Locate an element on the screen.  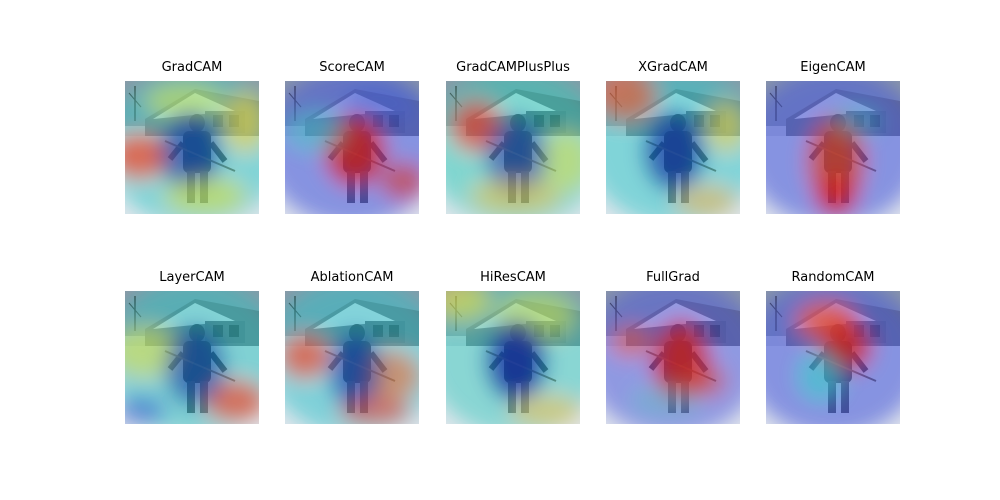
panel-title: AblationCAM is located at coordinates (352, 277).